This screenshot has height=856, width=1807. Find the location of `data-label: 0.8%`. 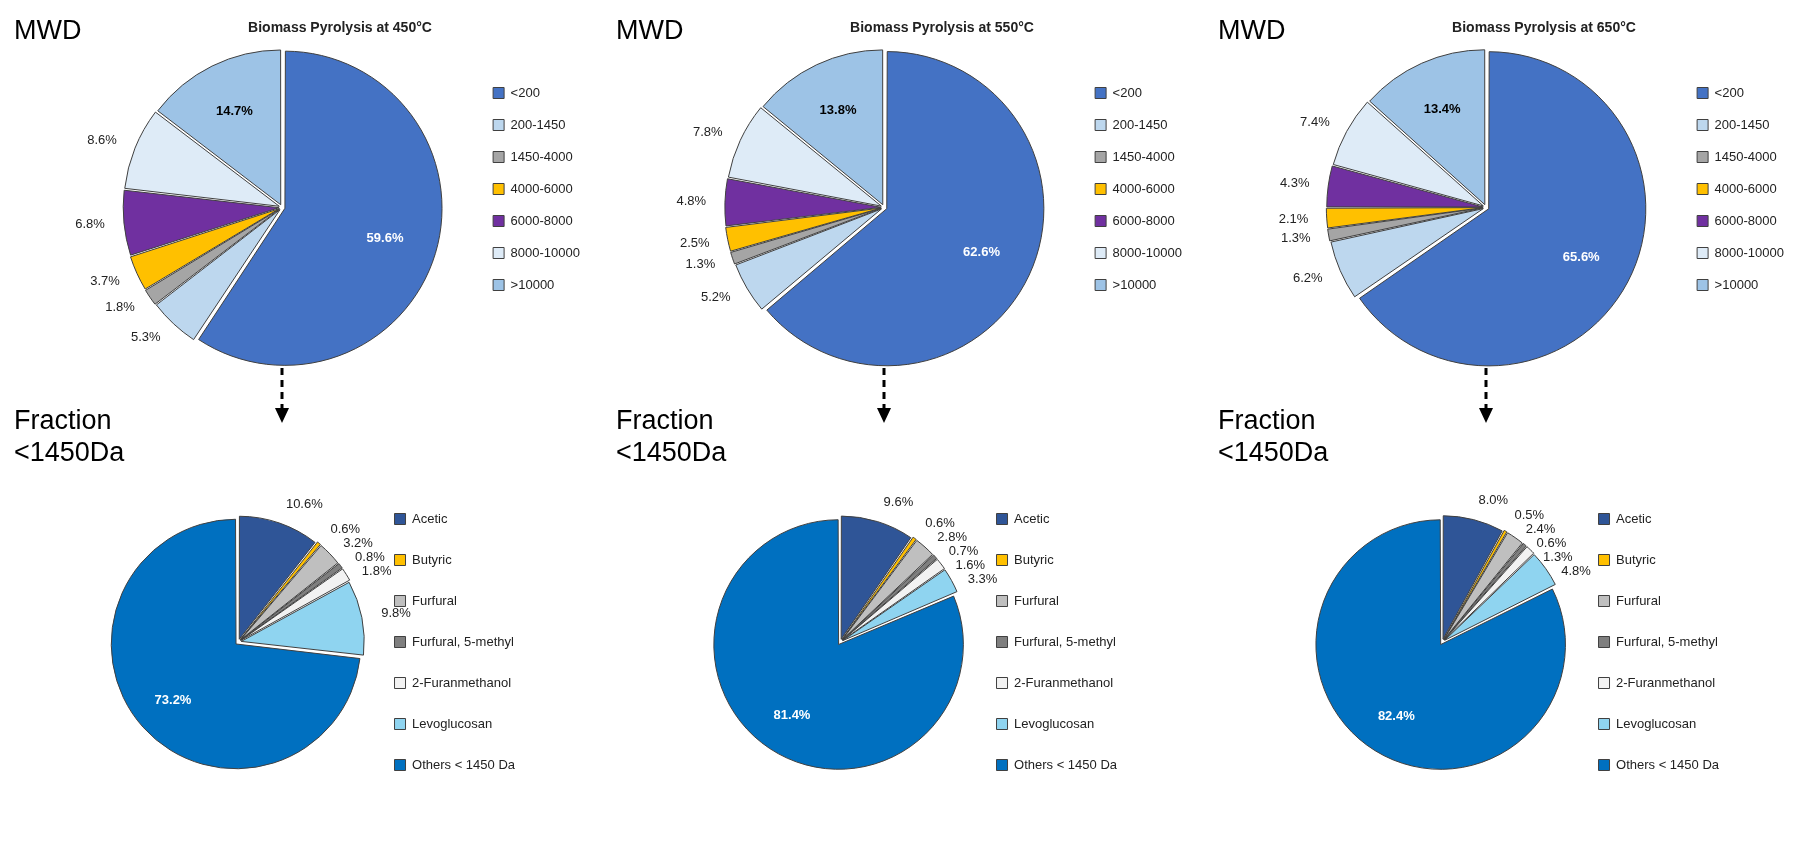

data-label: 0.8% is located at coordinates (370, 556).